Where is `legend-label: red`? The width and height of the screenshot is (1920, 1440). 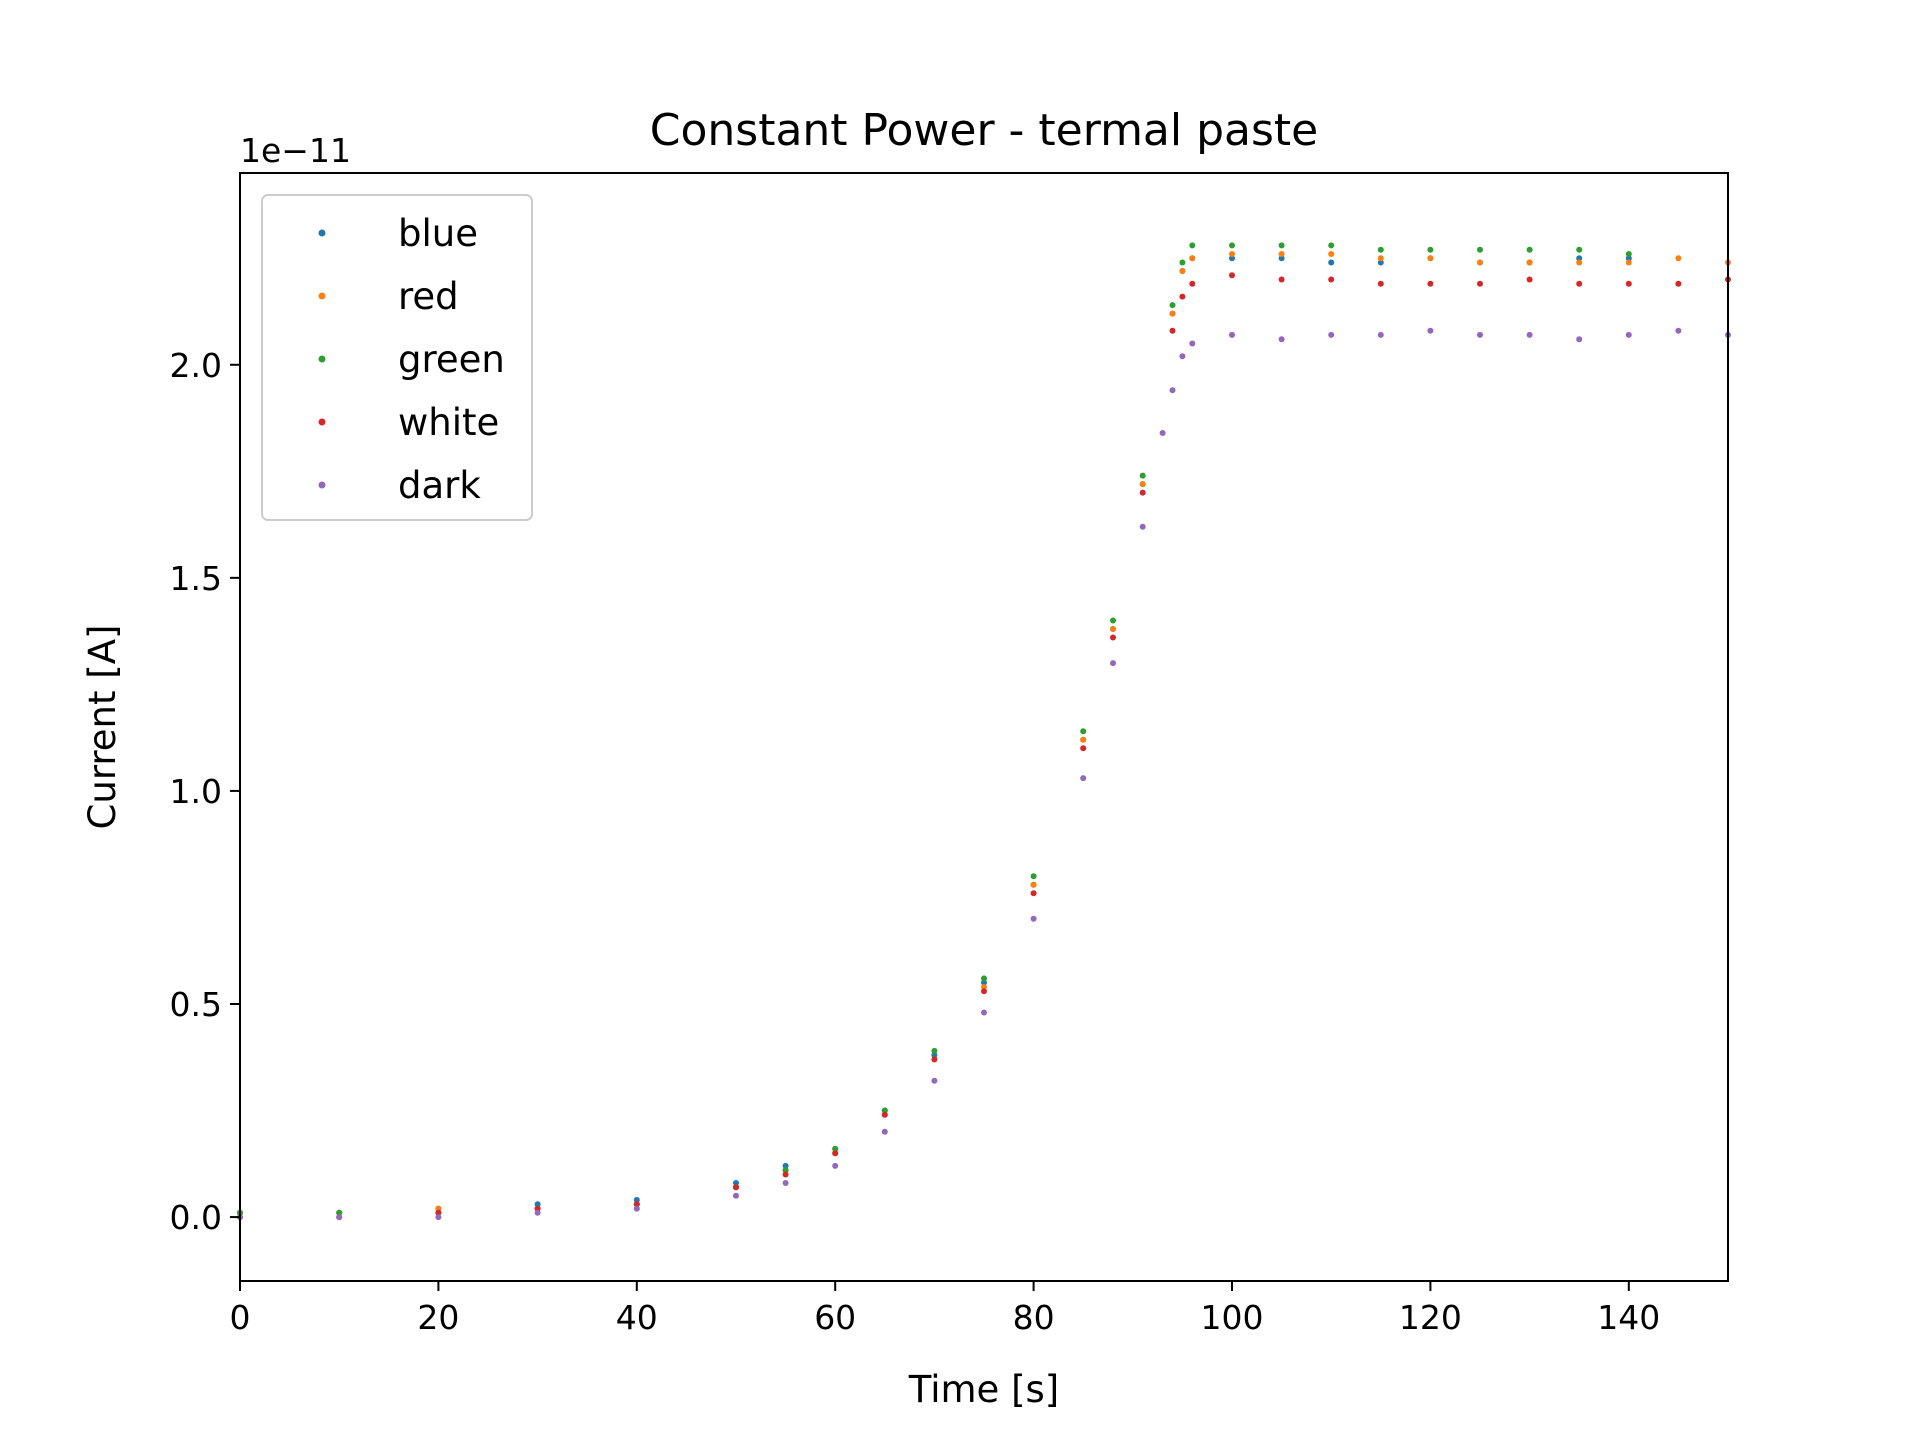 legend-label: red is located at coordinates (428, 296).